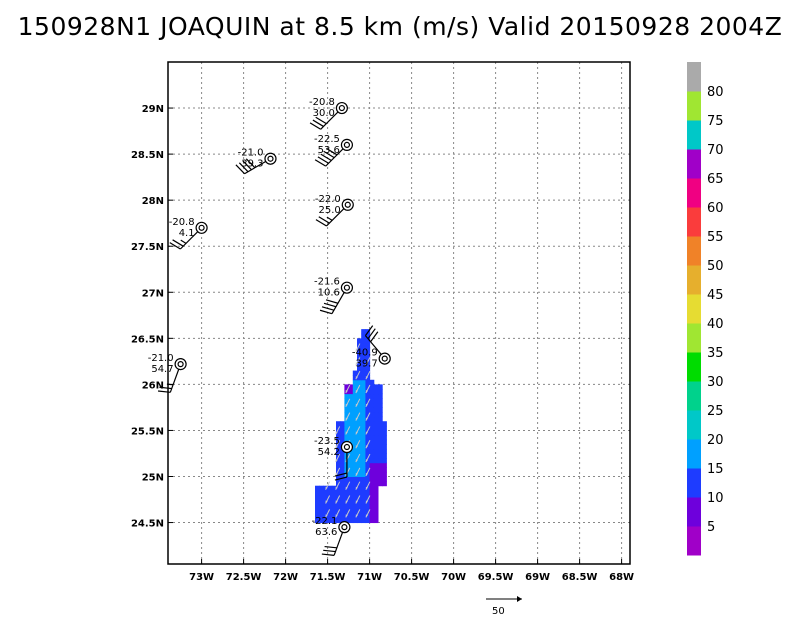 The height and width of the screenshot is (618, 800). What do you see at coordinates (329, 210) in the screenshot?
I see `observation-height: 25.0` at bounding box center [329, 210].